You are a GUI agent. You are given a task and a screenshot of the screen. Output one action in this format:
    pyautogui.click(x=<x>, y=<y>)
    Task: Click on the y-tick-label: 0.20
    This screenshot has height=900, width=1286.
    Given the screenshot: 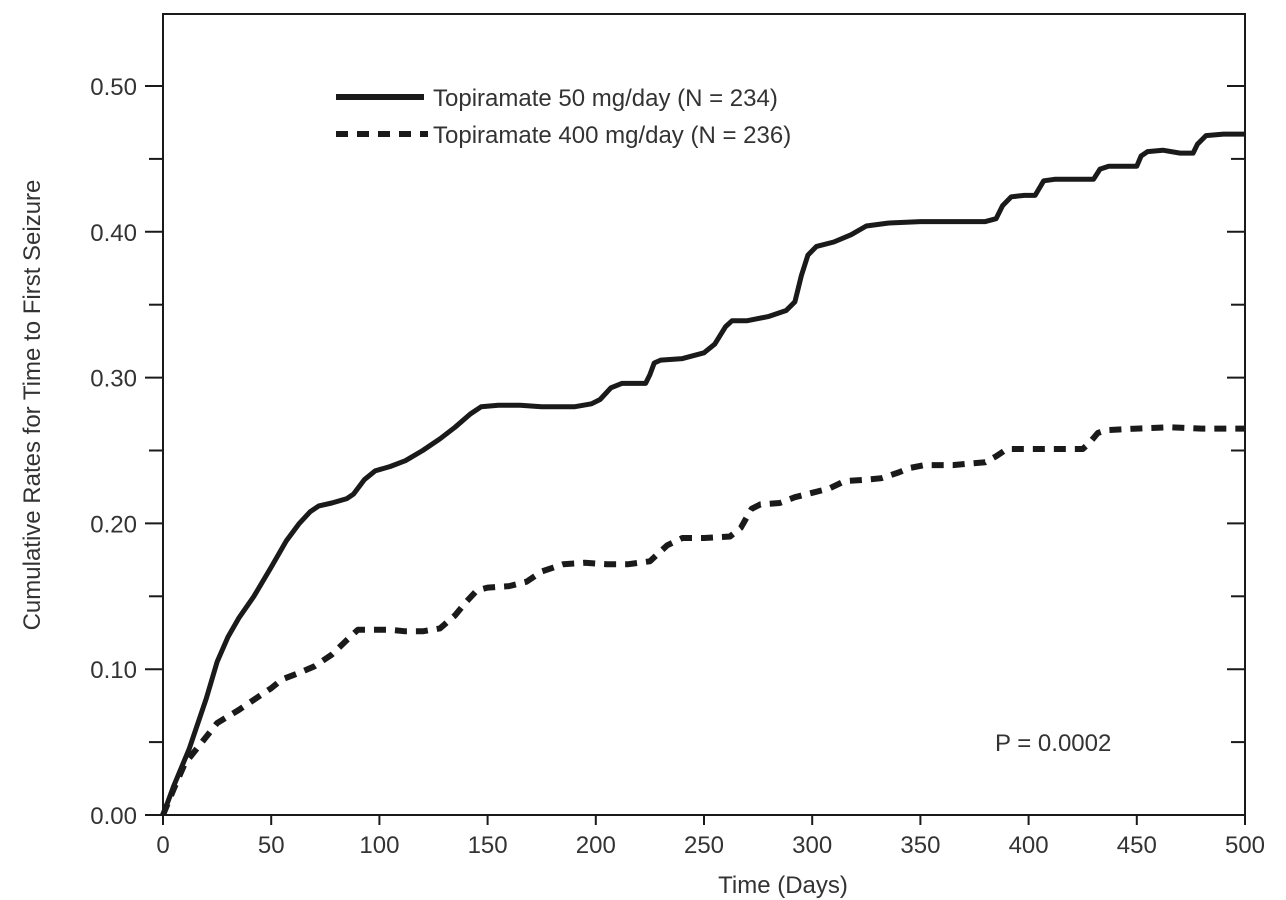 What is the action you would take?
    pyautogui.click(x=113, y=524)
    